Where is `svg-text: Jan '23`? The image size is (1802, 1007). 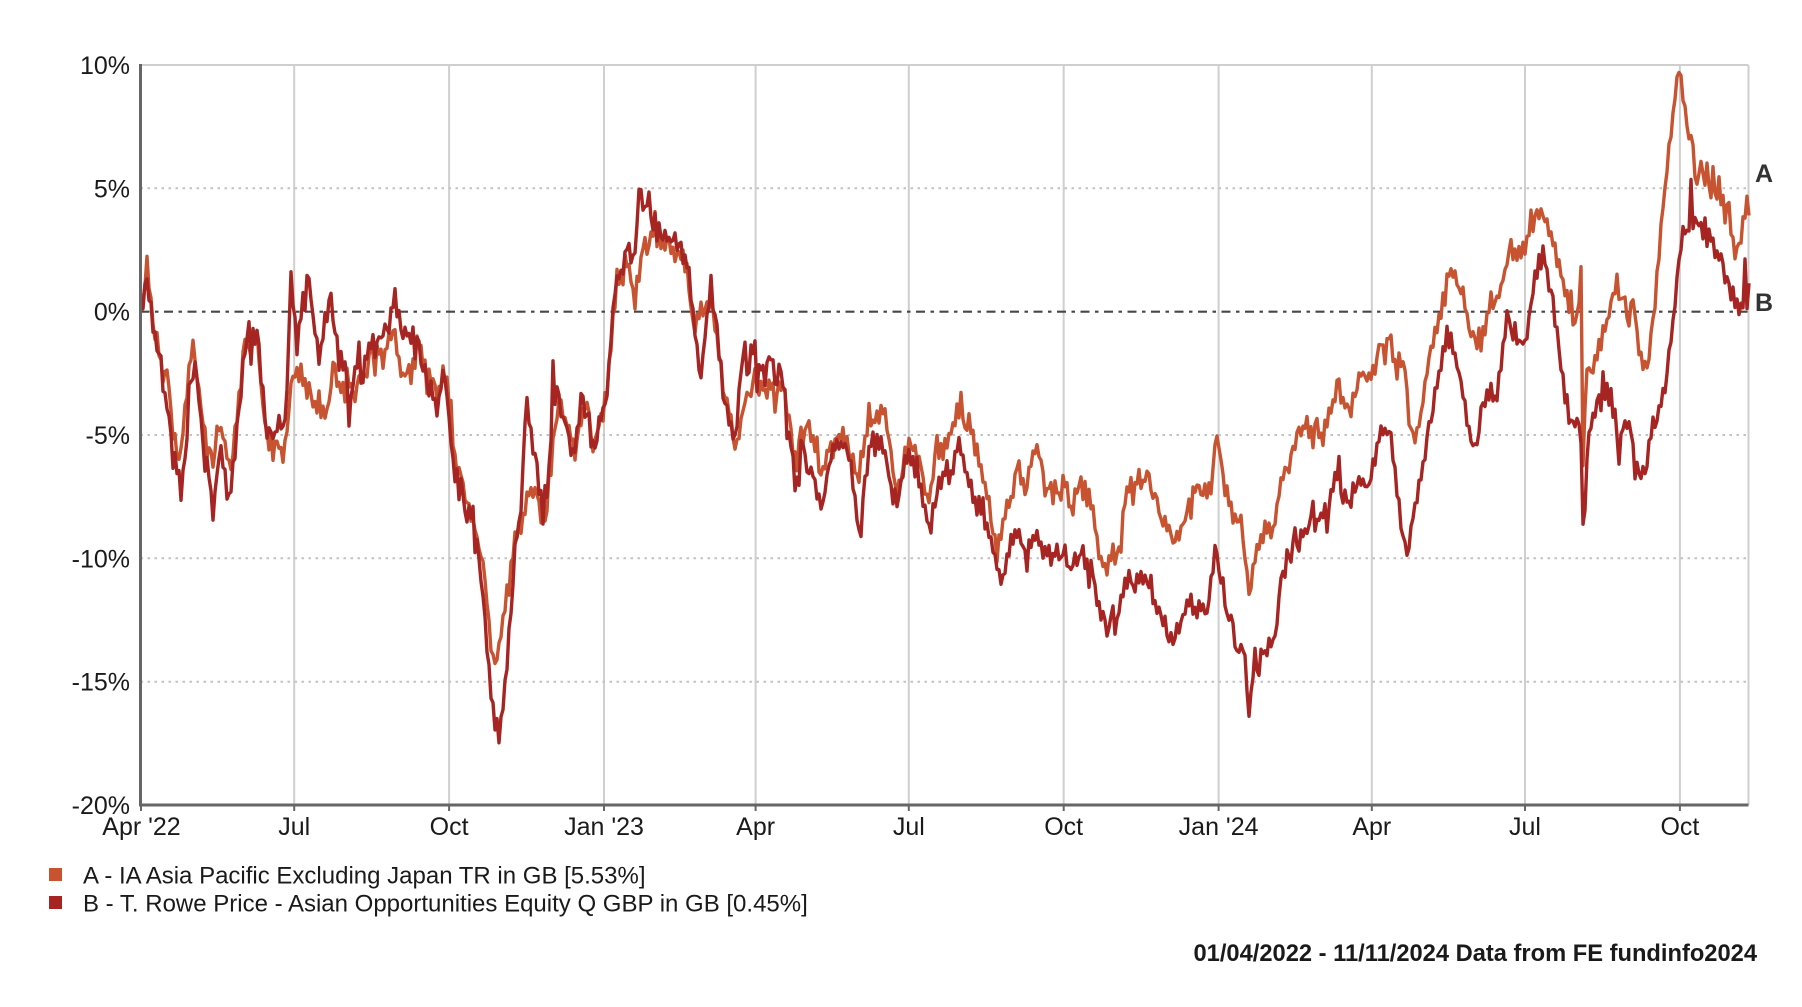
svg-text: Jan '23 is located at coordinates (604, 827).